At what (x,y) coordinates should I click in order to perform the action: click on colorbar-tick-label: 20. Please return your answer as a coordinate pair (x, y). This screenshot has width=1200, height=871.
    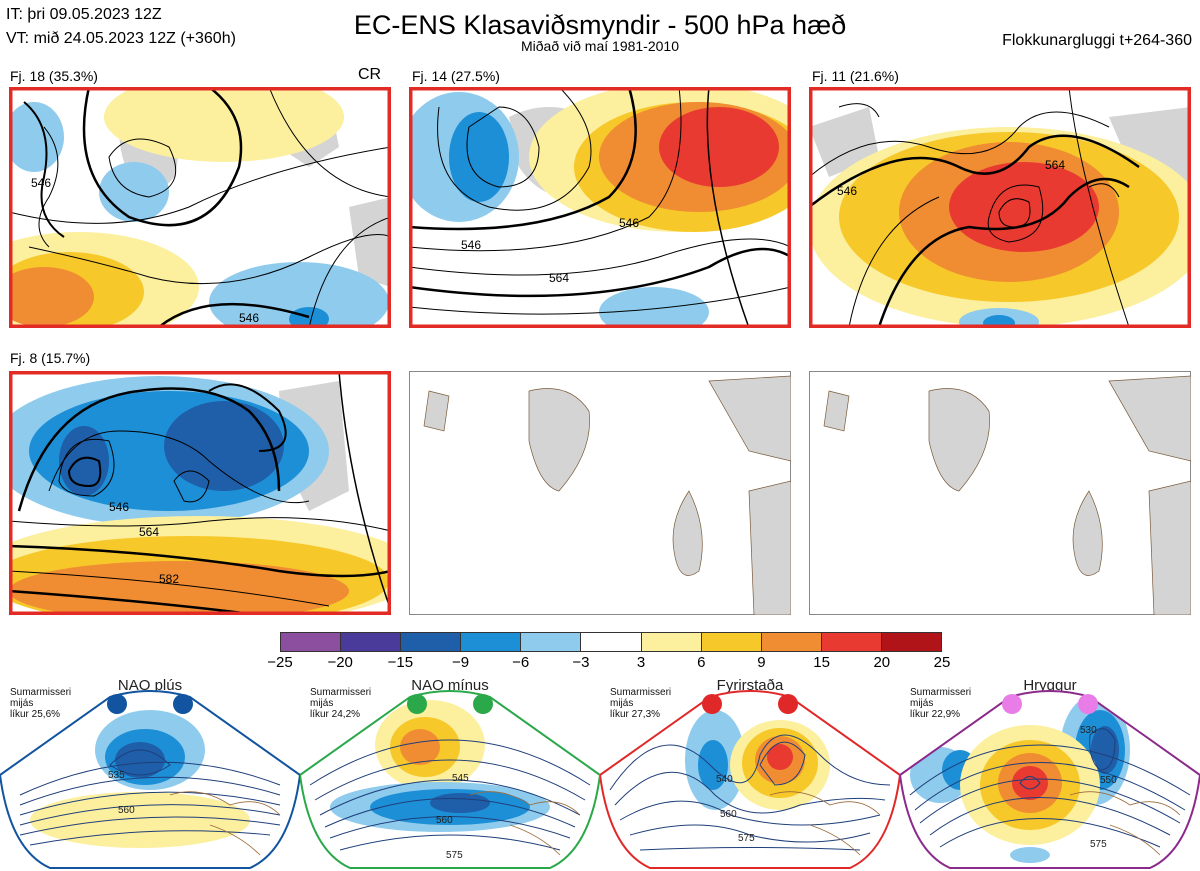
    Looking at the image, I should click on (882, 662).